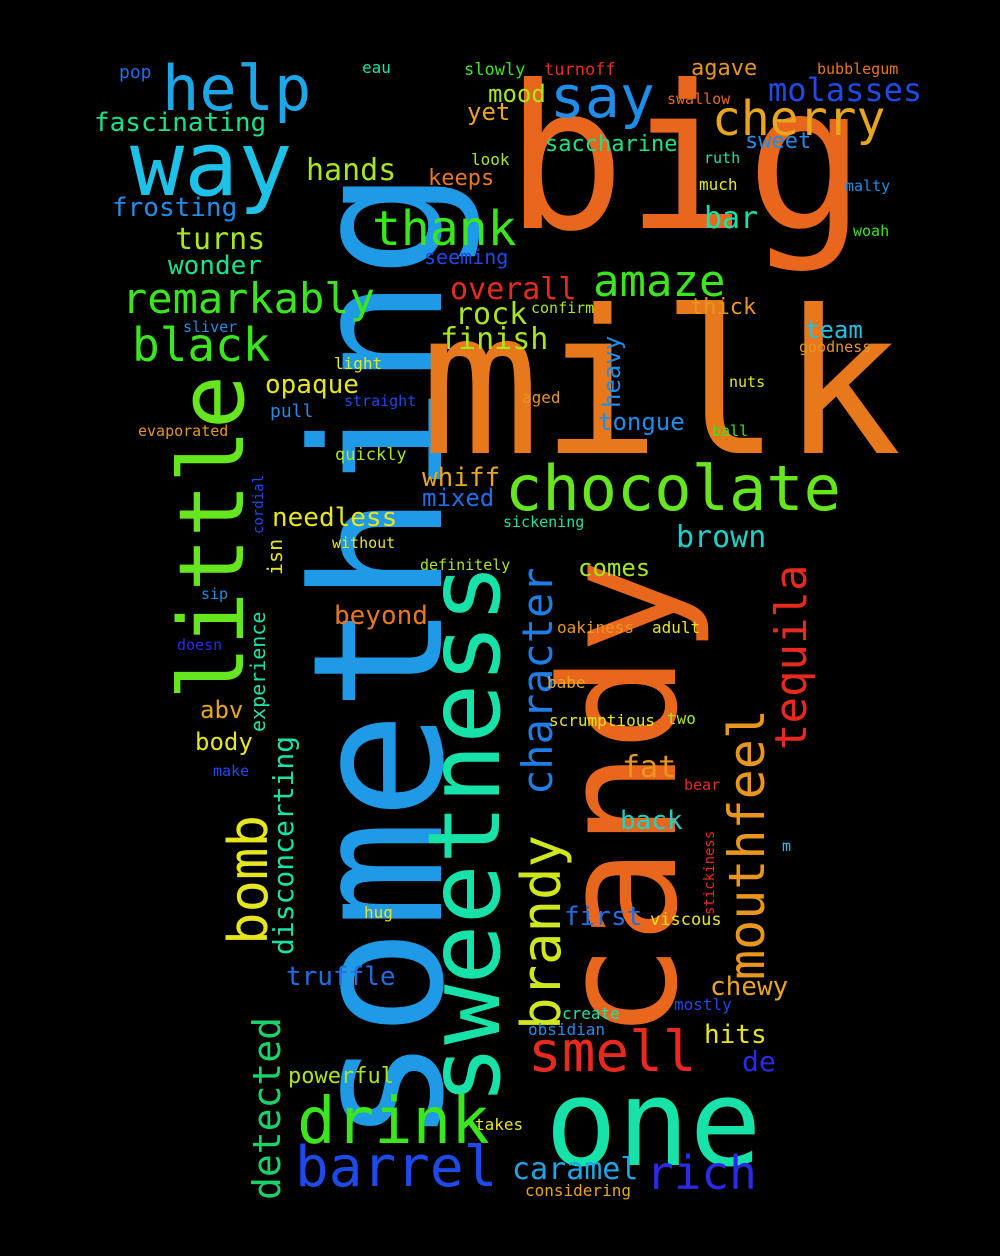  Describe the element at coordinates (659, 281) in the screenshot. I see `word-amaze: amaze` at that location.